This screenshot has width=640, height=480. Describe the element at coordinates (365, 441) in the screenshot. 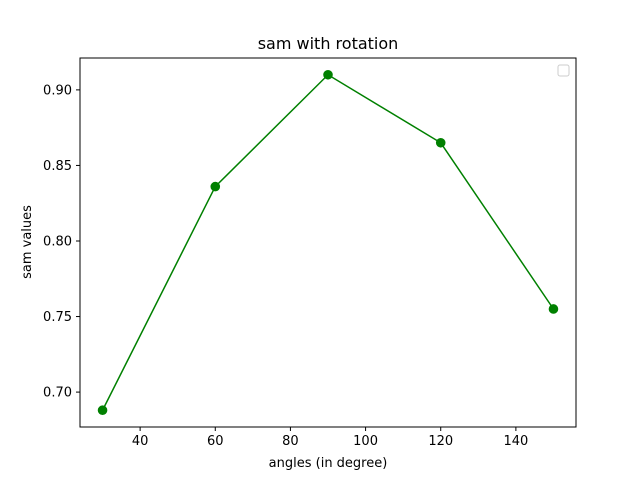

I see `x-tick-label: 100` at that location.